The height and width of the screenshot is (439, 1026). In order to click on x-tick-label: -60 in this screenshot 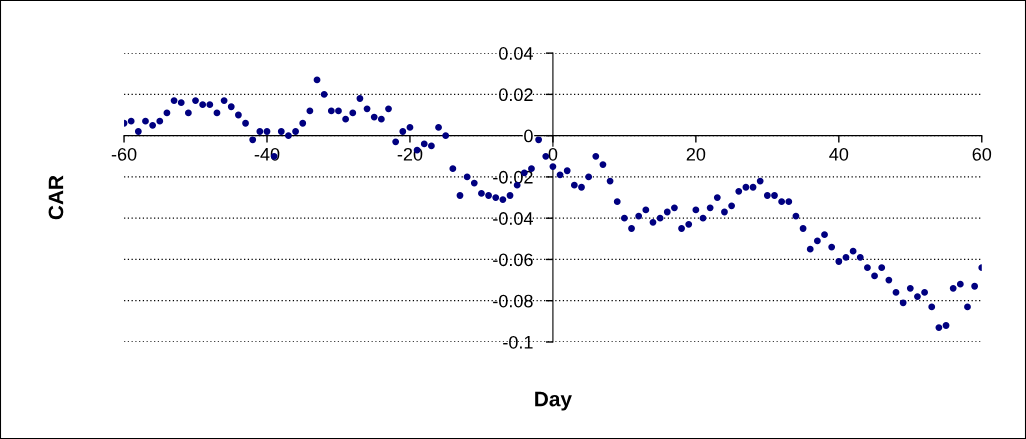, I will do `click(124, 154)`.